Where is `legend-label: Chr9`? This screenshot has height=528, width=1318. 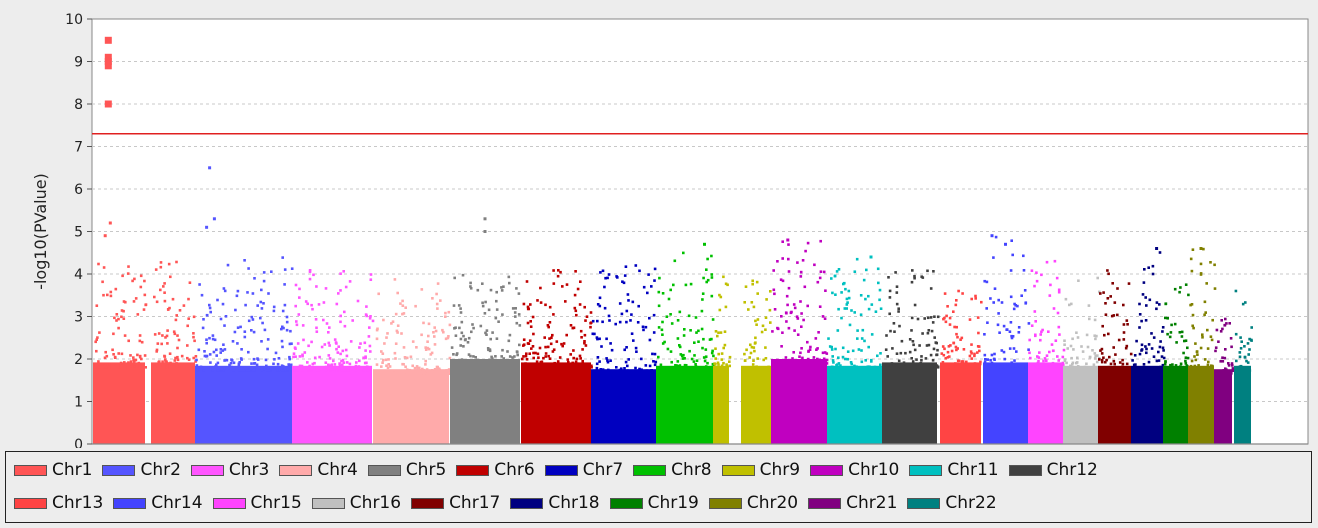
legend-label: Chr9 is located at coordinates (780, 470).